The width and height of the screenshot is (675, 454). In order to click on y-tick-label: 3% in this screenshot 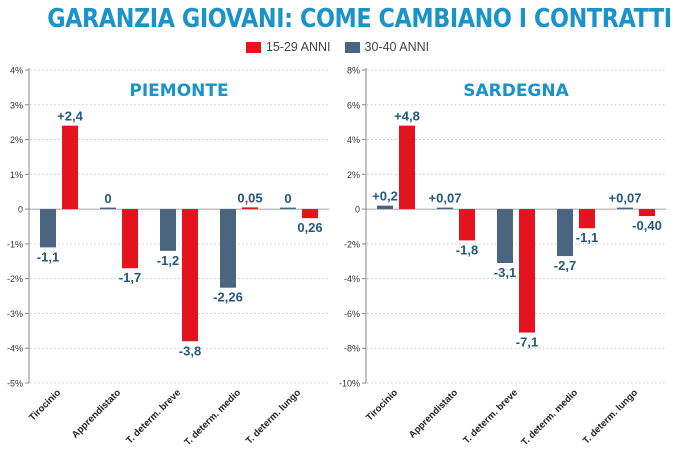, I will do `click(16, 105)`.